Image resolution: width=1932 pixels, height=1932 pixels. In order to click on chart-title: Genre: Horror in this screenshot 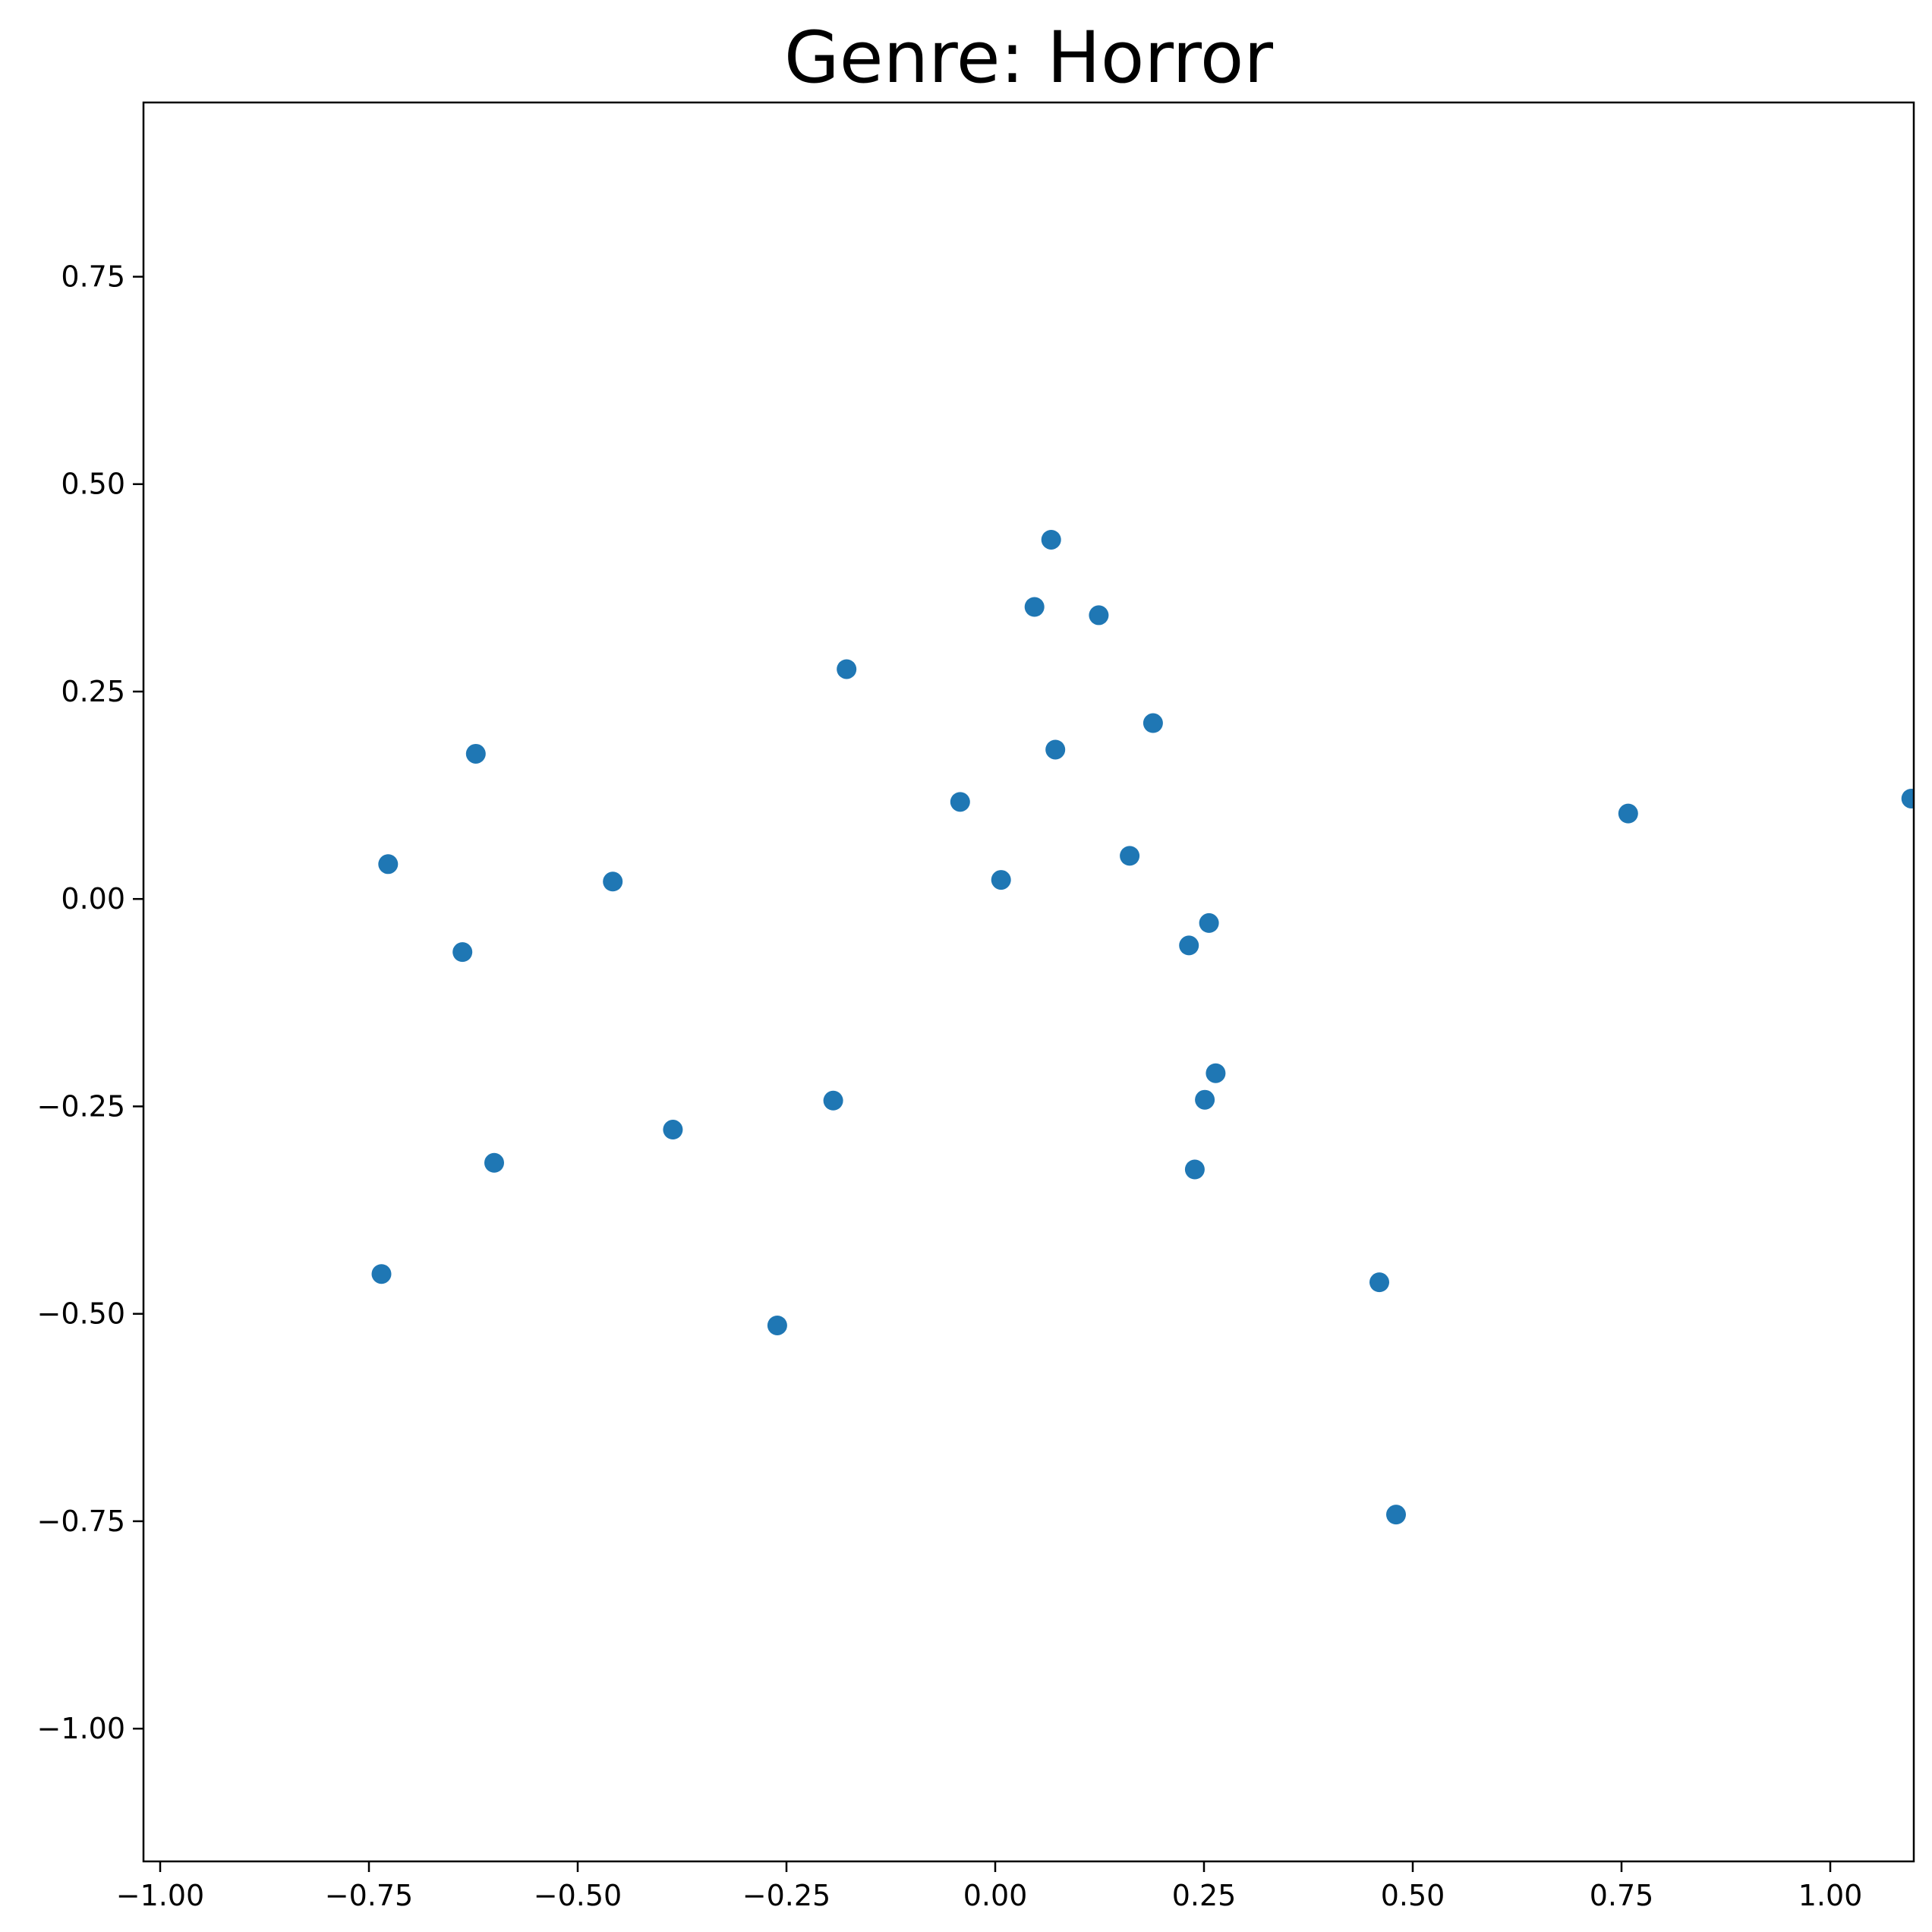, I will do `click(1029, 58)`.